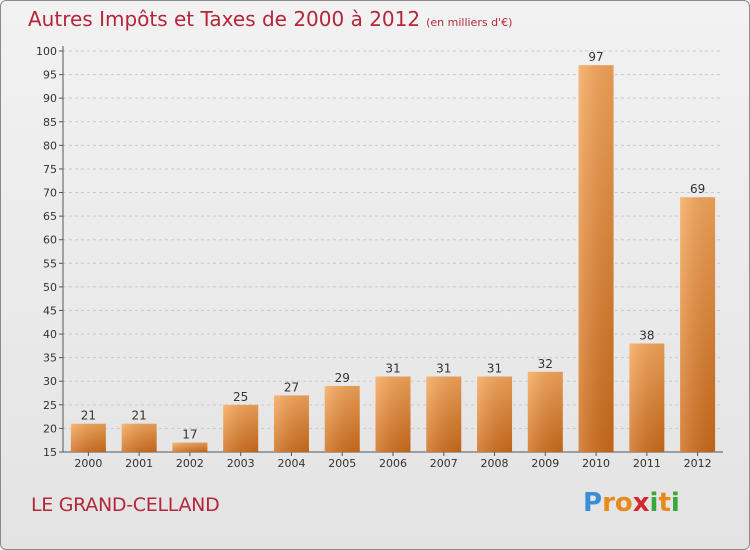  Describe the element at coordinates (50, 405) in the screenshot. I see `y-tick-label: 25` at that location.